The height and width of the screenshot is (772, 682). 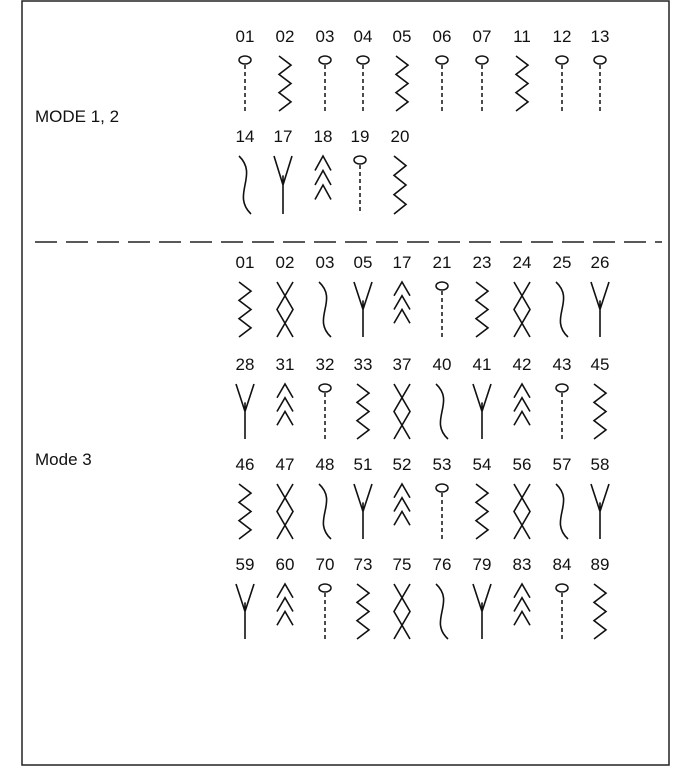 I want to click on stitch-number: 58, so click(x=600, y=464).